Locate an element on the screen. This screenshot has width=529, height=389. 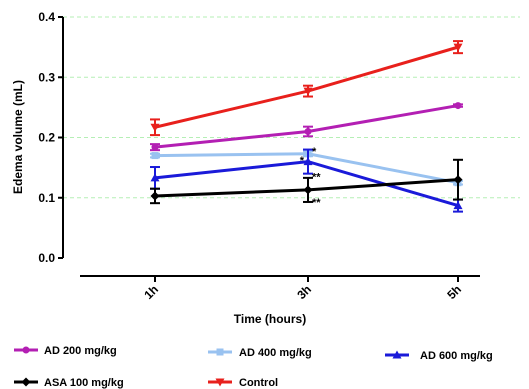
series-line is located at coordinates (306, 87).